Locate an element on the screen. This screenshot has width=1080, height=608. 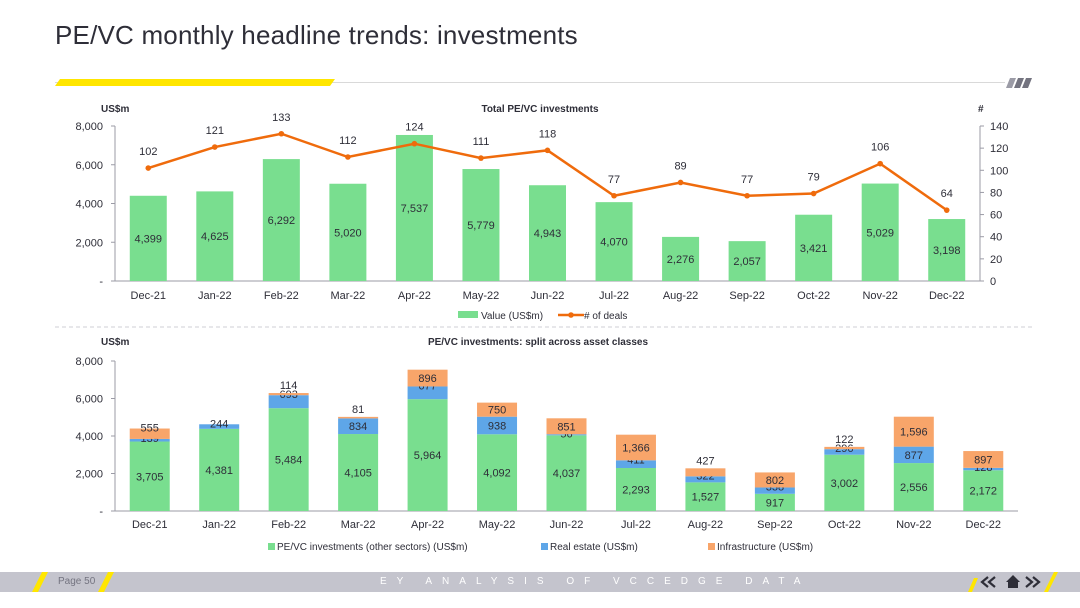
chart1-y2-tick-label: 20 is located at coordinates (996, 260).